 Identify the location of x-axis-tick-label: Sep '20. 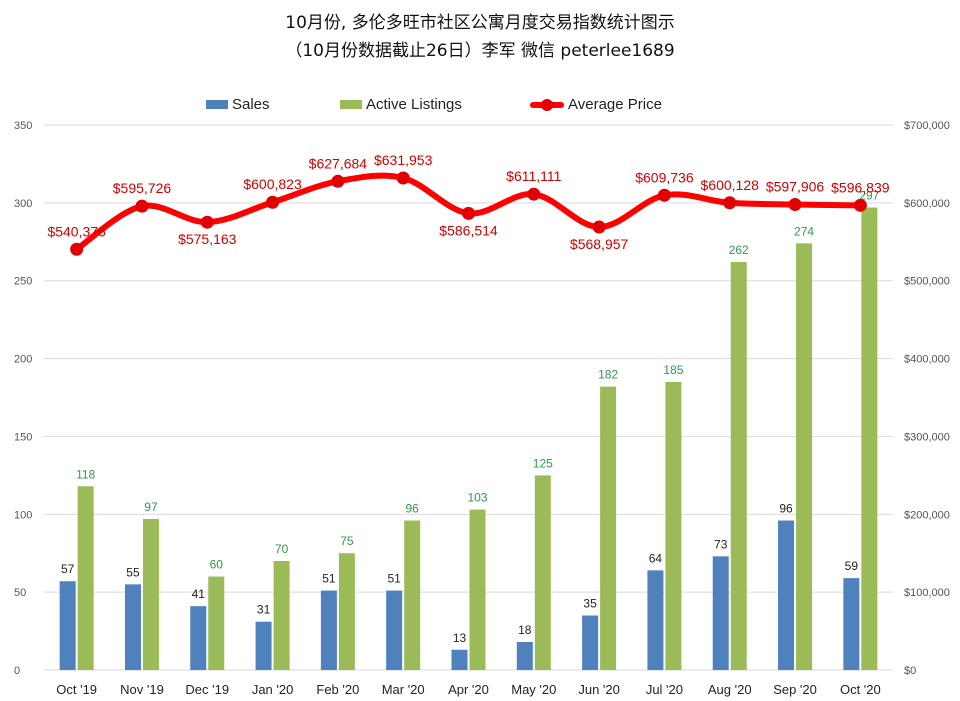
(795, 689).